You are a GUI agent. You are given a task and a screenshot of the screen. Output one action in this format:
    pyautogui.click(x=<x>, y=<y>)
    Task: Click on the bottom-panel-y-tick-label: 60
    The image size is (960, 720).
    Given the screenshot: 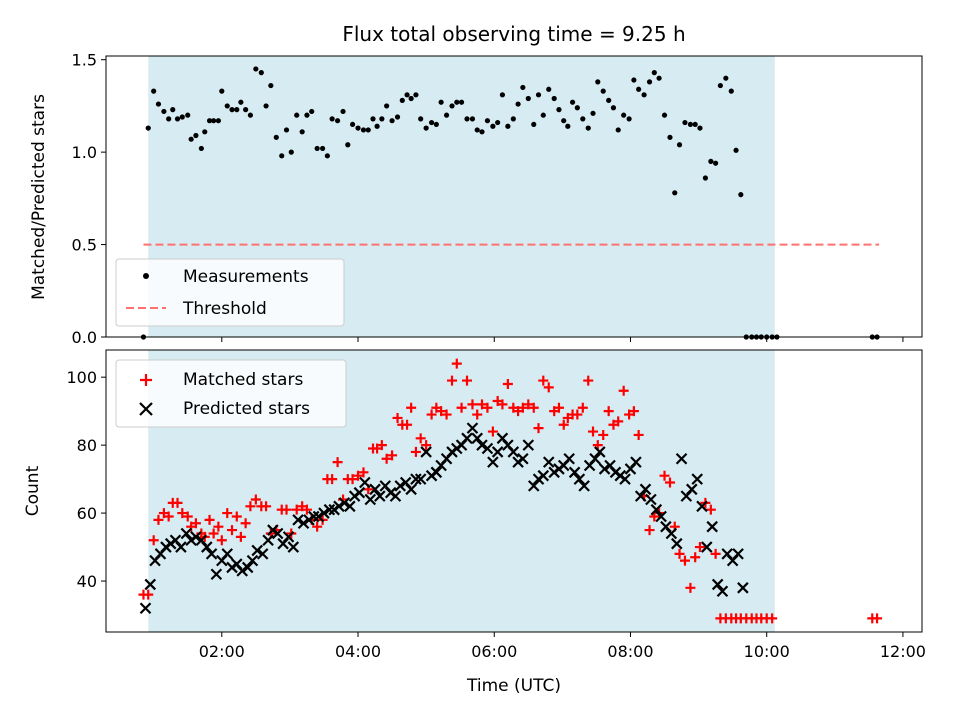 What is the action you would take?
    pyautogui.click(x=87, y=513)
    